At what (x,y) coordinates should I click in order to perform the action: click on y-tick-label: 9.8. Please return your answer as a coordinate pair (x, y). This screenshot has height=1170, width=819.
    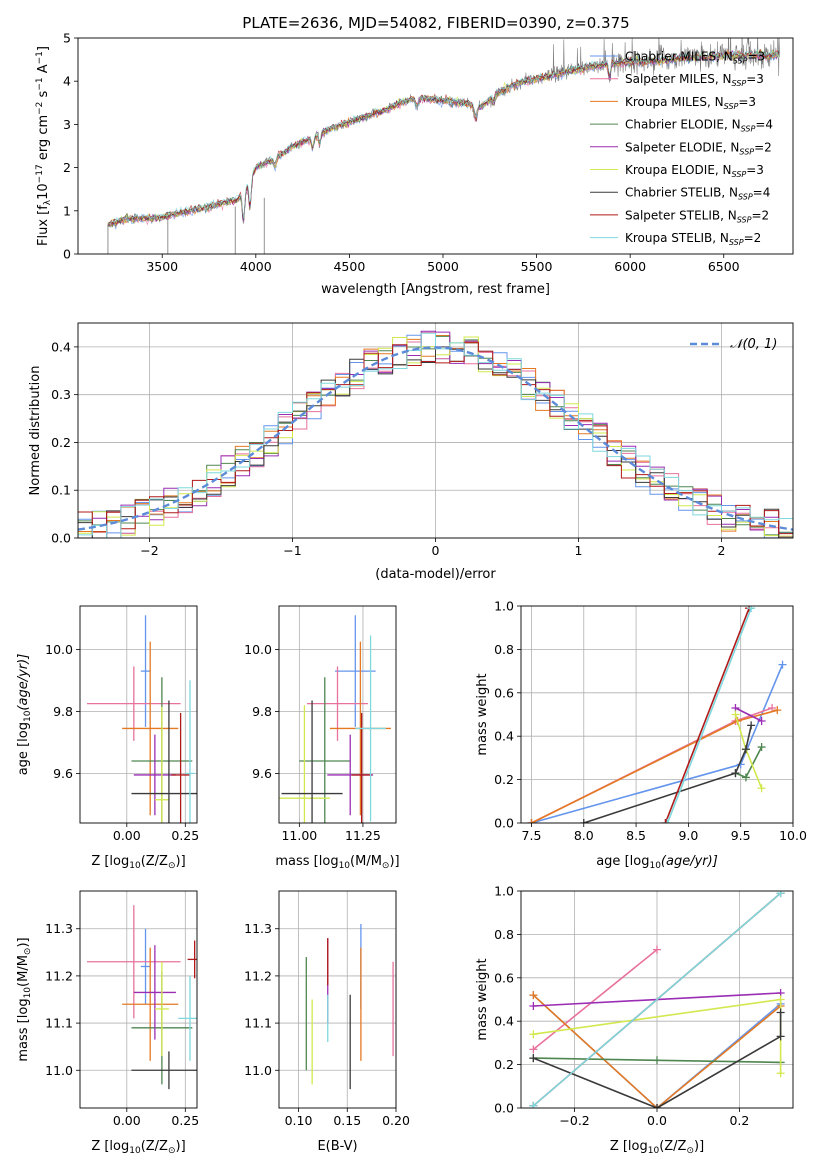
    Looking at the image, I should click on (63, 711).